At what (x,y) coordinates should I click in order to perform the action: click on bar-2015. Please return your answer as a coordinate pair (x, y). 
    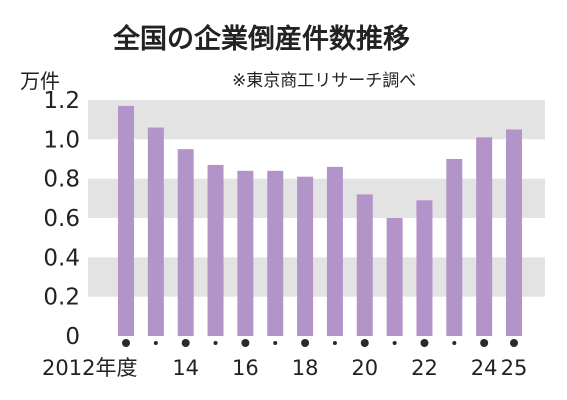
    Looking at the image, I should click on (216, 250).